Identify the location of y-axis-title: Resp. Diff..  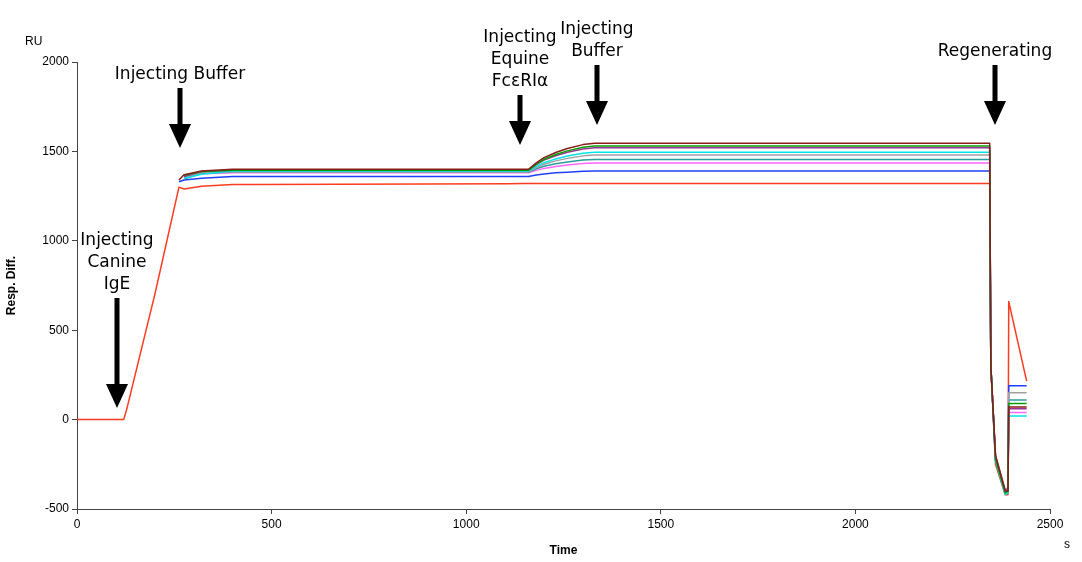
(10, 285).